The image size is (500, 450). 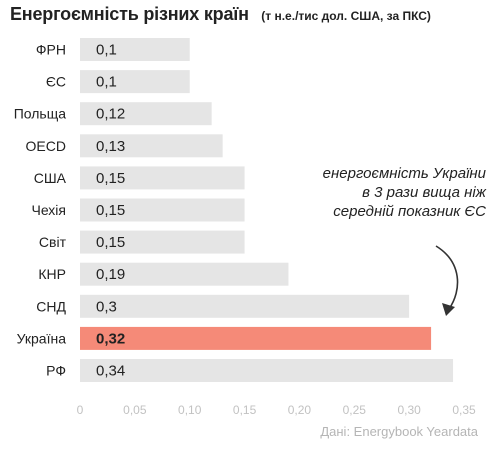 What do you see at coordinates (51, 306) in the screenshot?
I see `category-label-row-8: СНД` at bounding box center [51, 306].